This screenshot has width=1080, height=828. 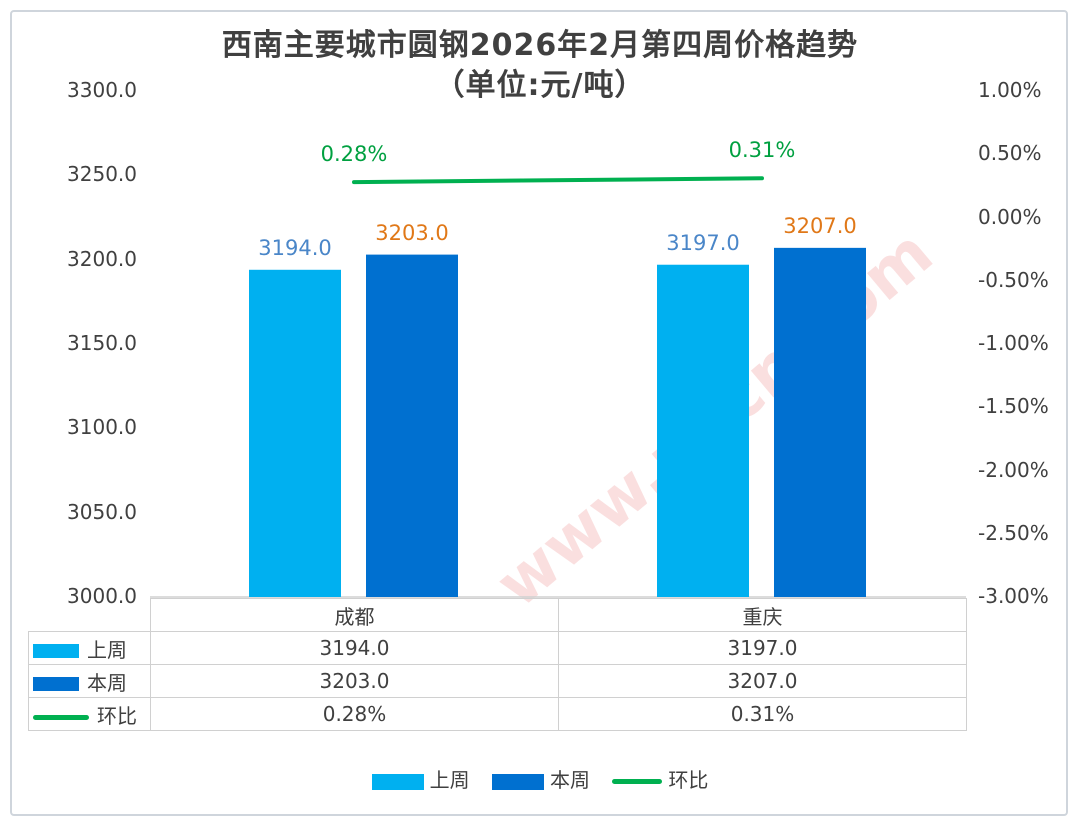 What do you see at coordinates (1010, 90) in the screenshot?
I see `y2-tick-label: 1.00%` at bounding box center [1010, 90].